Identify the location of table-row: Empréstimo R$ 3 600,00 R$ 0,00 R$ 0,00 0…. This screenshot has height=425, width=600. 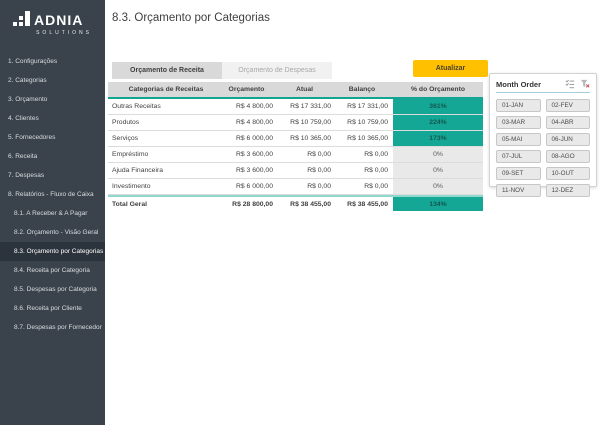
(295, 155).